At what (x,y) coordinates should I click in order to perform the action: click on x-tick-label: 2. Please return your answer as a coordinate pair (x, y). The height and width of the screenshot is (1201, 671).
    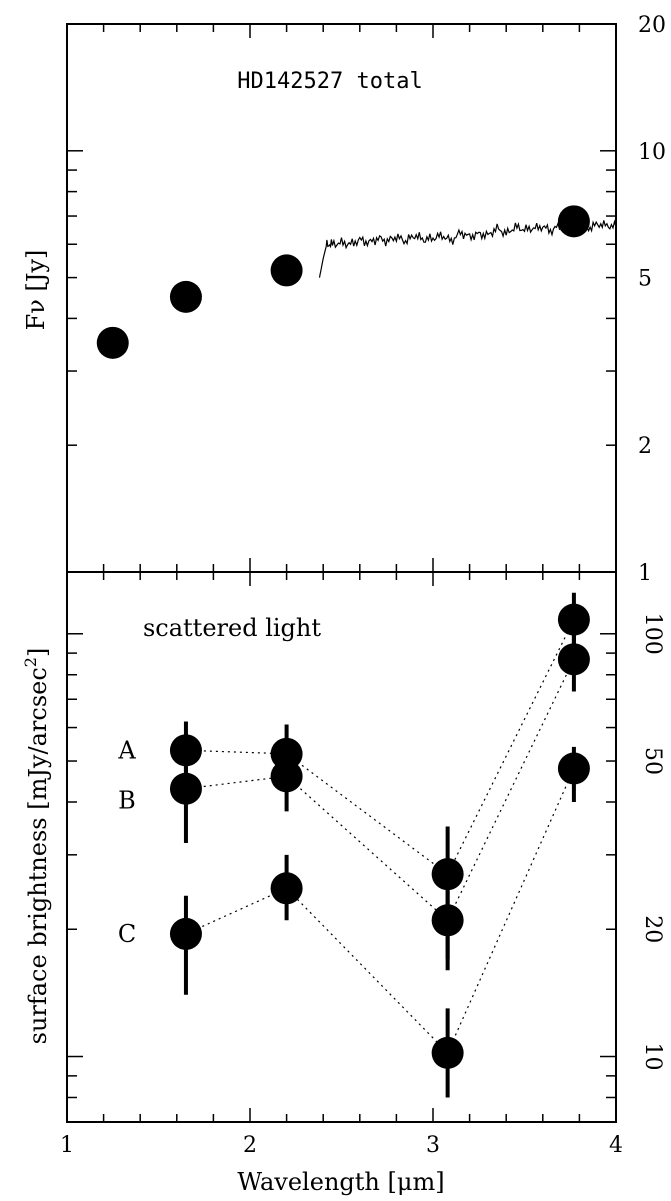
    Looking at the image, I should click on (250, 1145).